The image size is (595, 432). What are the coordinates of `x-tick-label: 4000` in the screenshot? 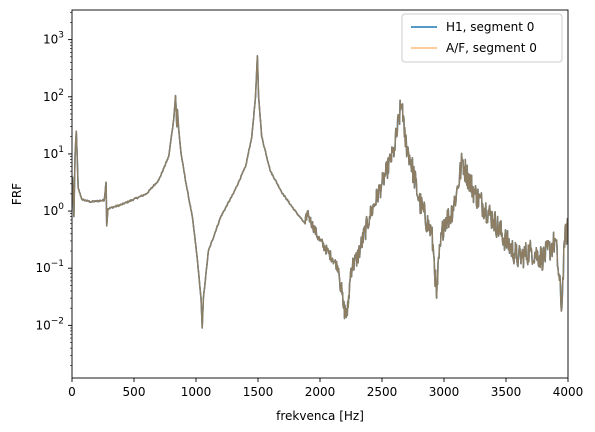 It's located at (568, 392).